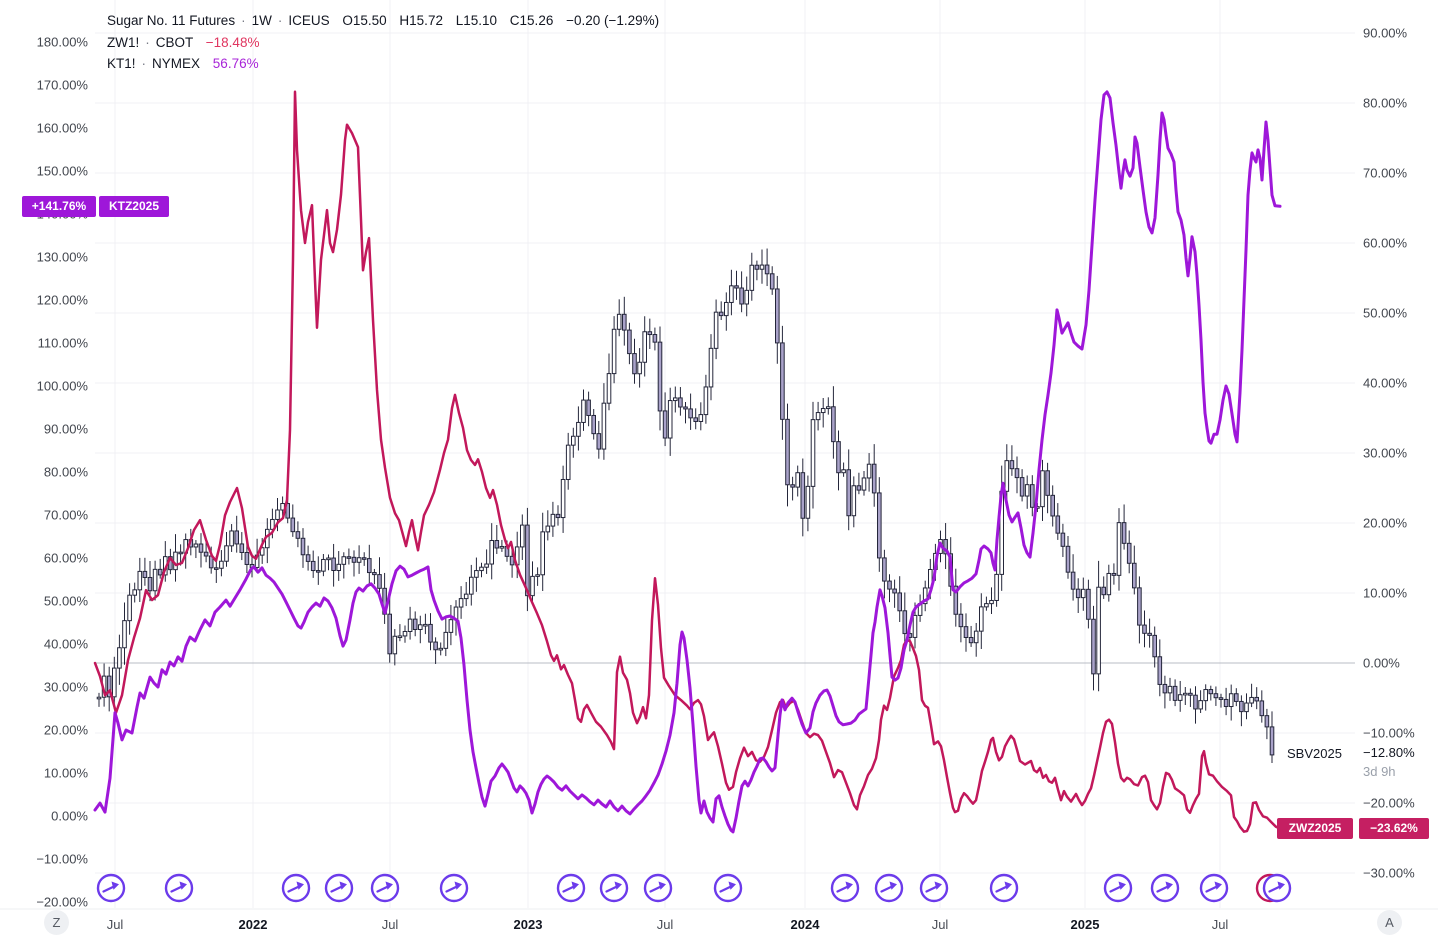 This screenshot has height=943, width=1438. What do you see at coordinates (63, 300) in the screenshot?
I see `axis-tick-label: 120.00%` at bounding box center [63, 300].